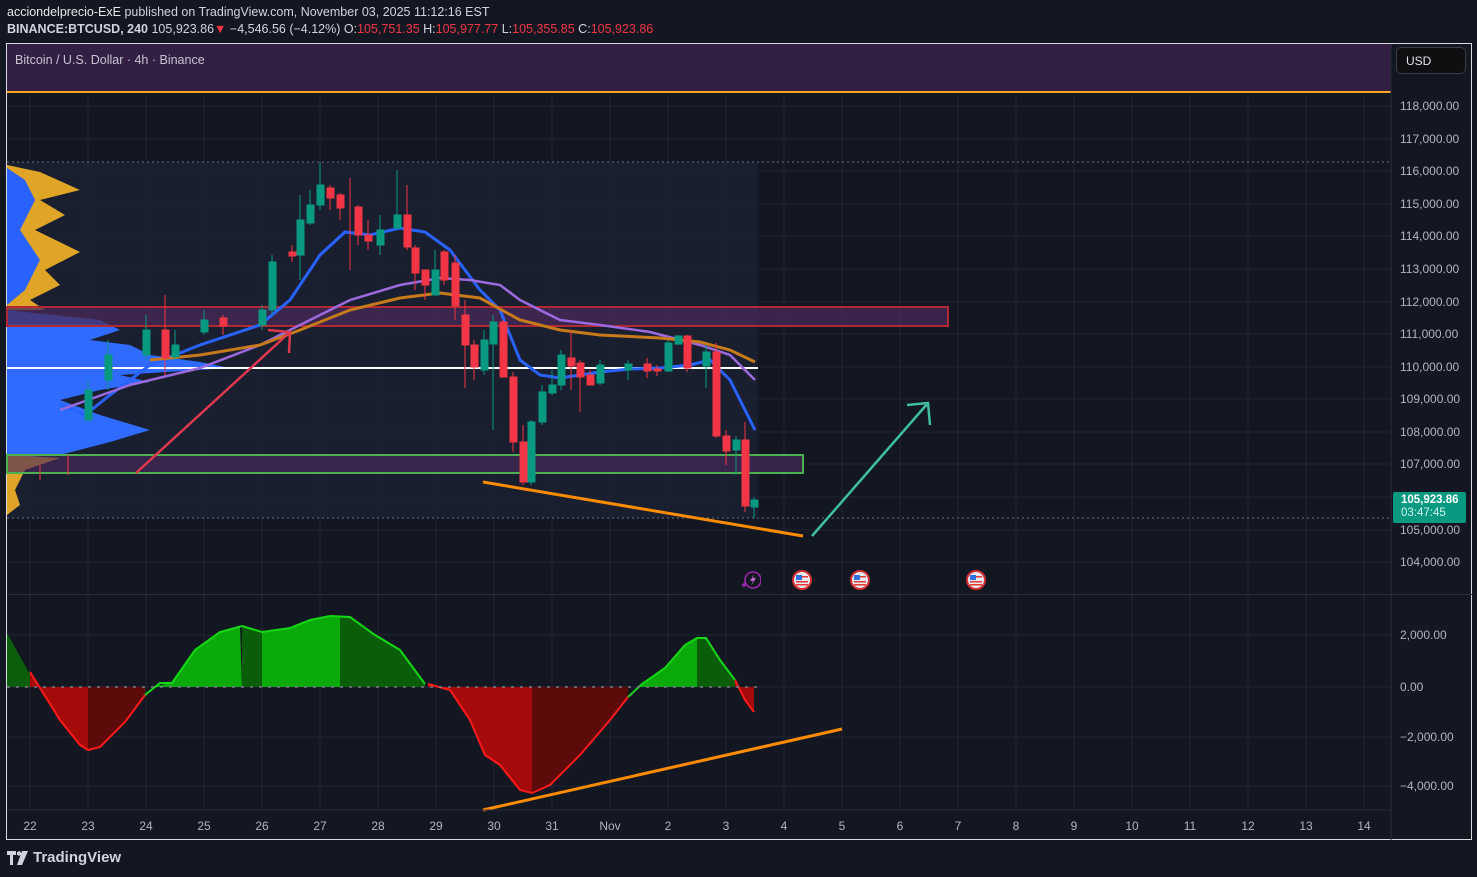 The width and height of the screenshot is (1477, 877). Describe the element at coordinates (350, 29) in the screenshot. I see `open-label: O:` at that location.